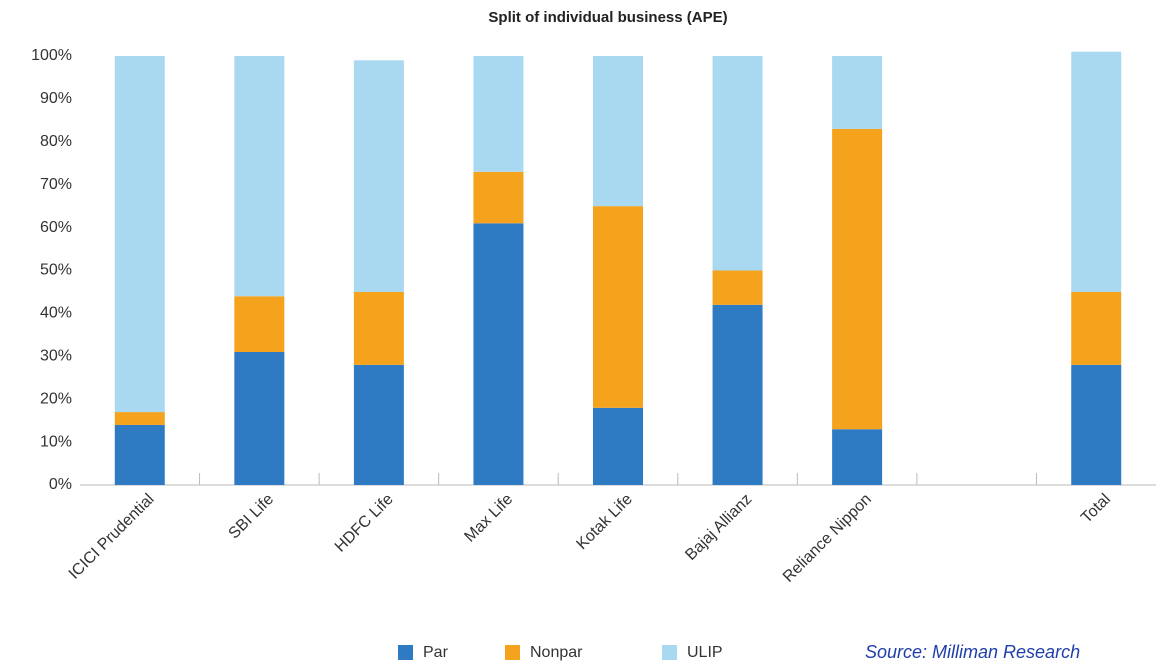 The image size is (1158, 663). What do you see at coordinates (436, 652) in the screenshot?
I see `legend-label: Par` at bounding box center [436, 652].